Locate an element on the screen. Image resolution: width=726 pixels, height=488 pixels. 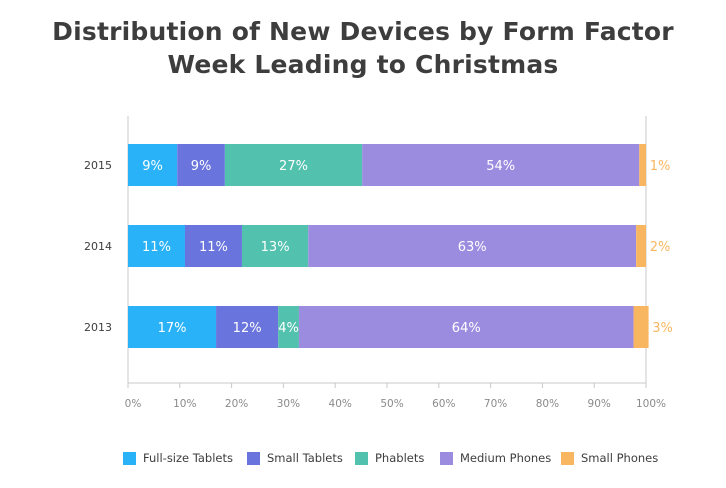
data-label: 54% is located at coordinates (500, 166).